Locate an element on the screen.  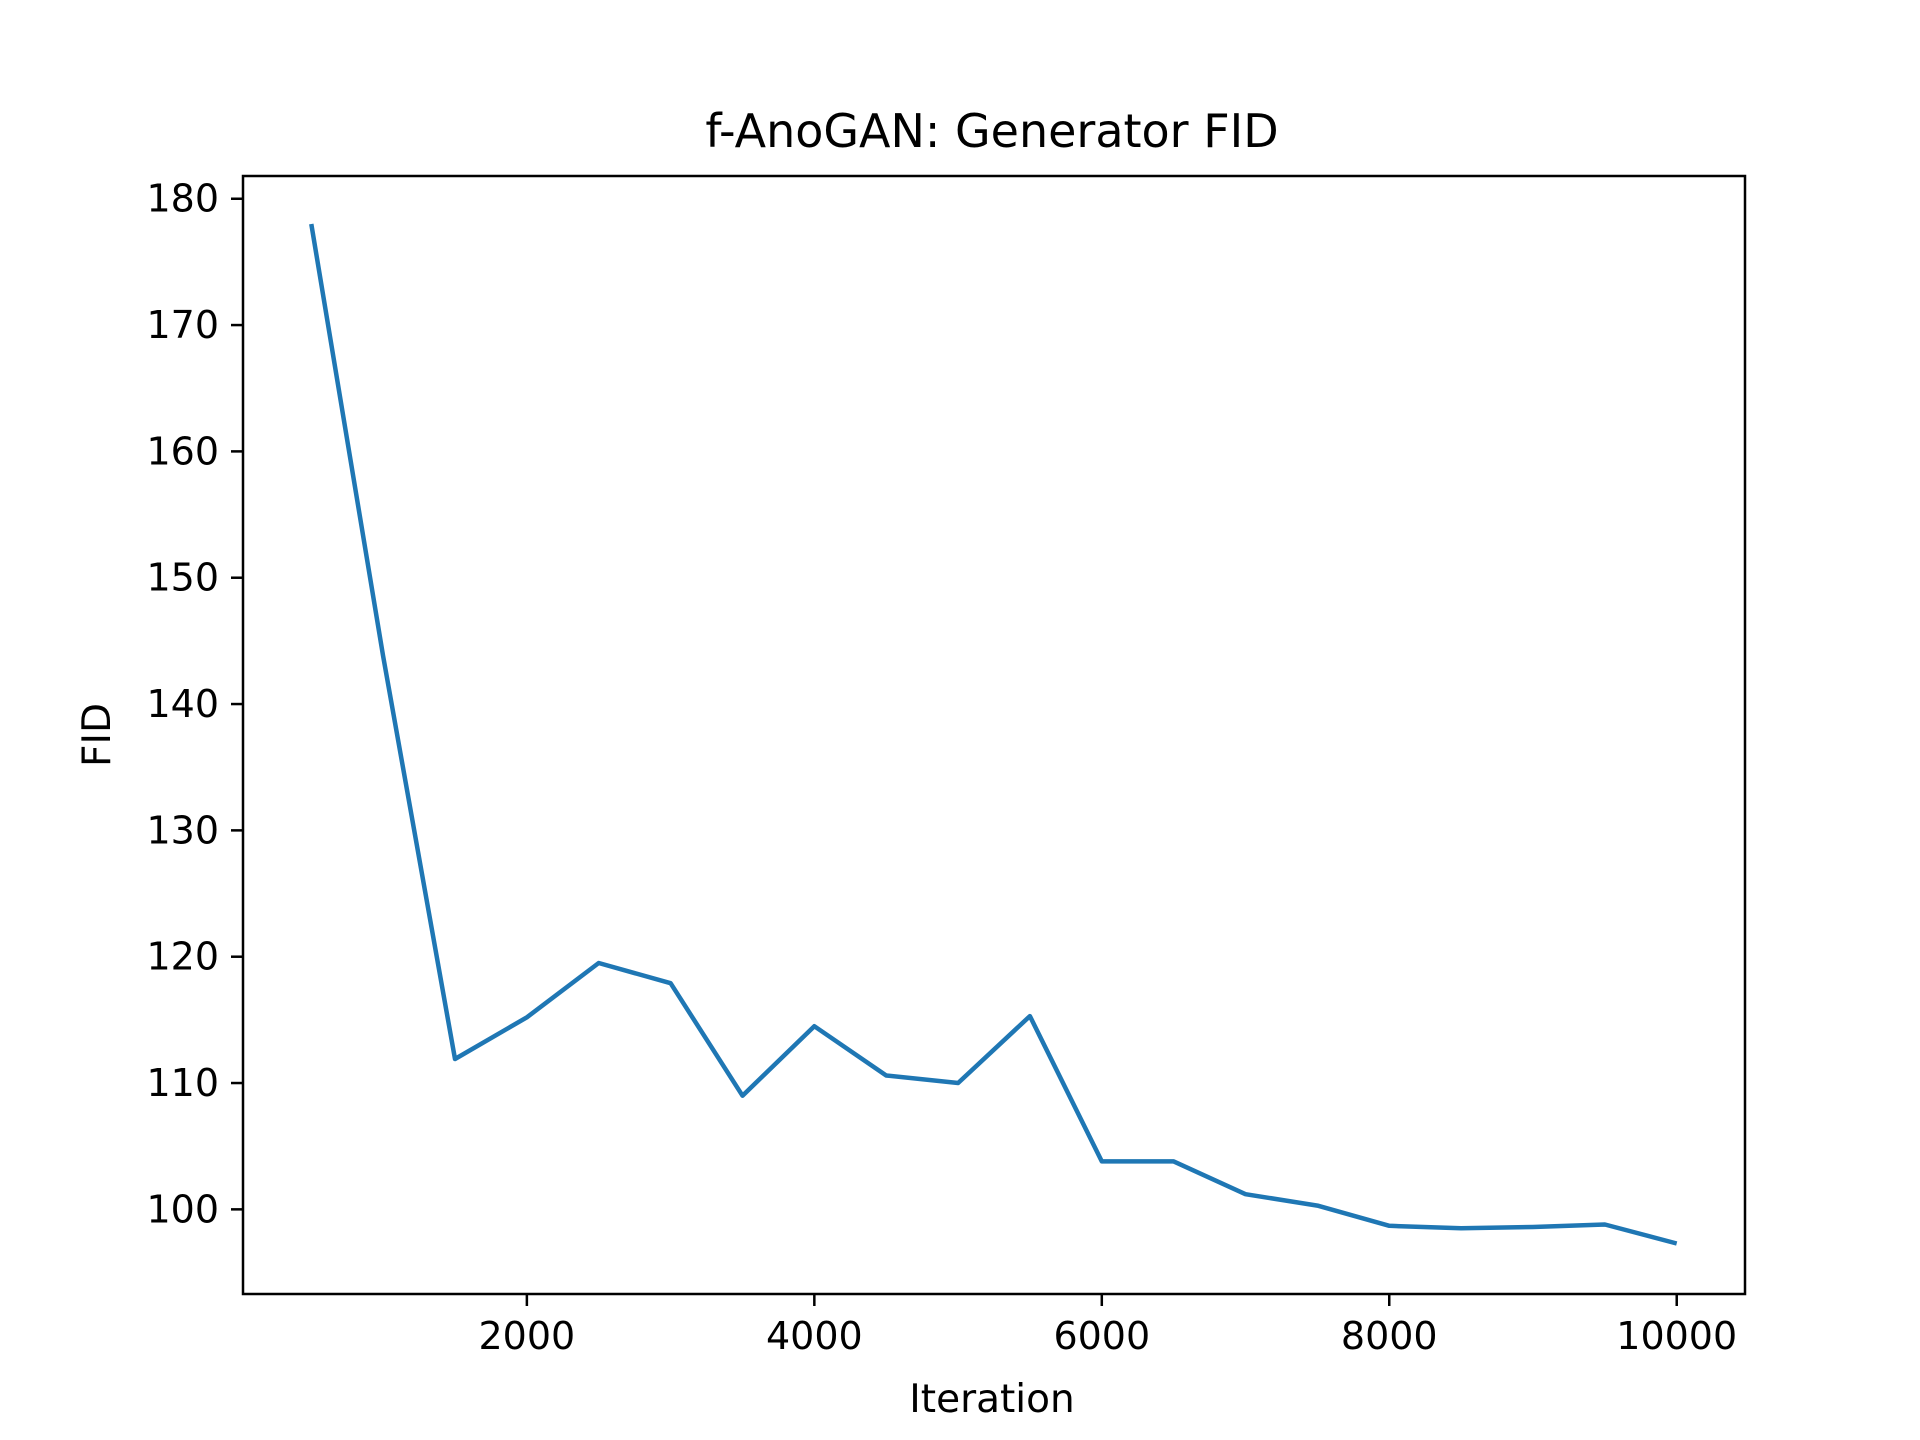
chart-title: f-AnoGAN: Generator FID is located at coordinates (991, 131).